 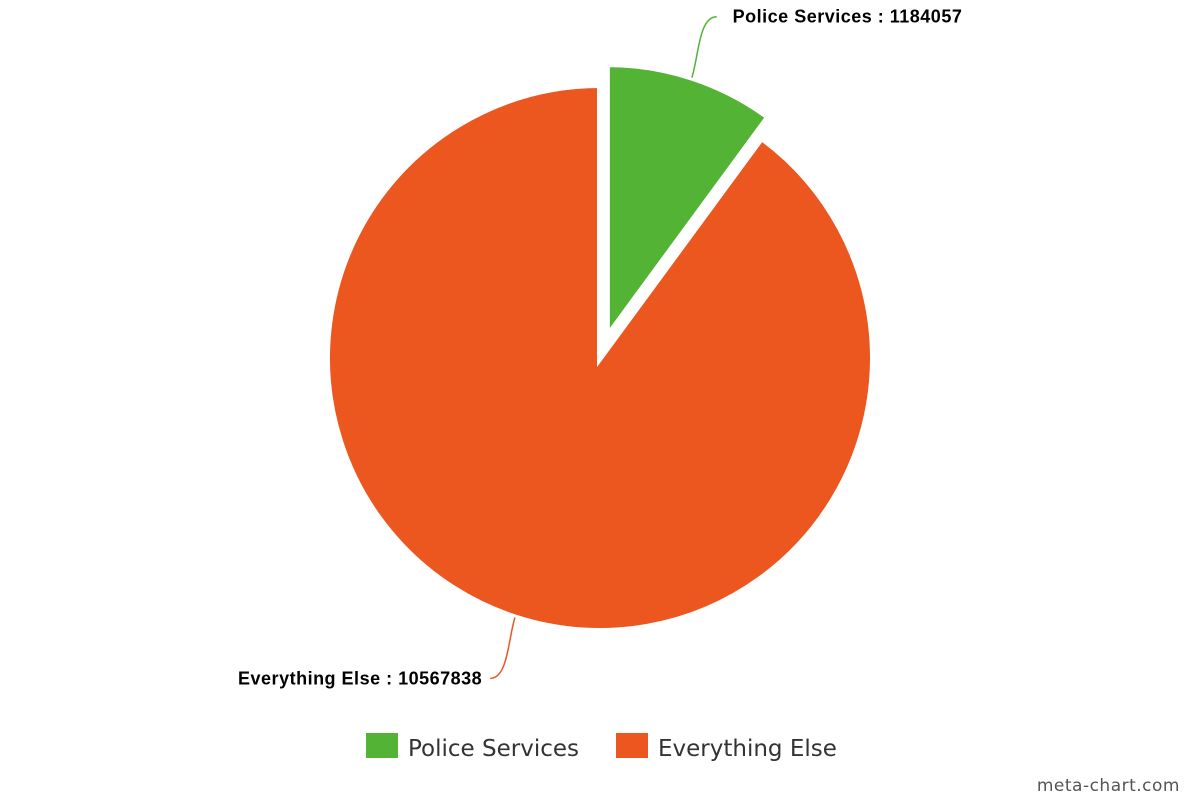 I want to click on slice-label-police-services: Police Services : 1184057, so click(x=848, y=17).